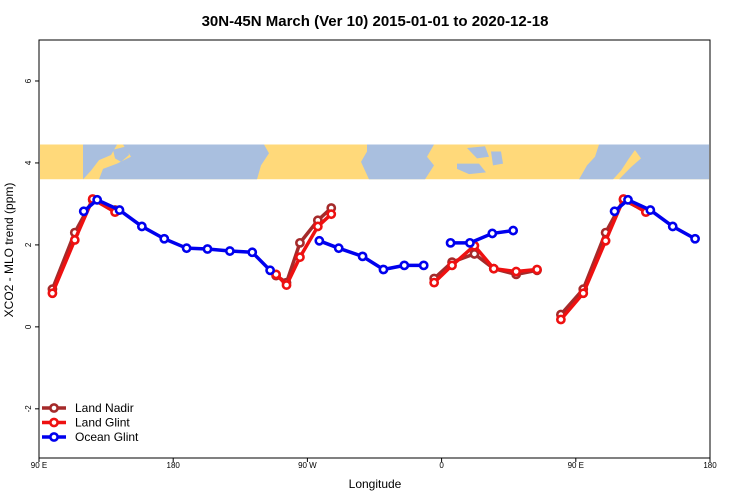 This screenshot has width=750, height=500. Describe the element at coordinates (374, 464) in the screenshot. I see `x-axis: 90 E 180 90 W 0 90 E 180` at that location.